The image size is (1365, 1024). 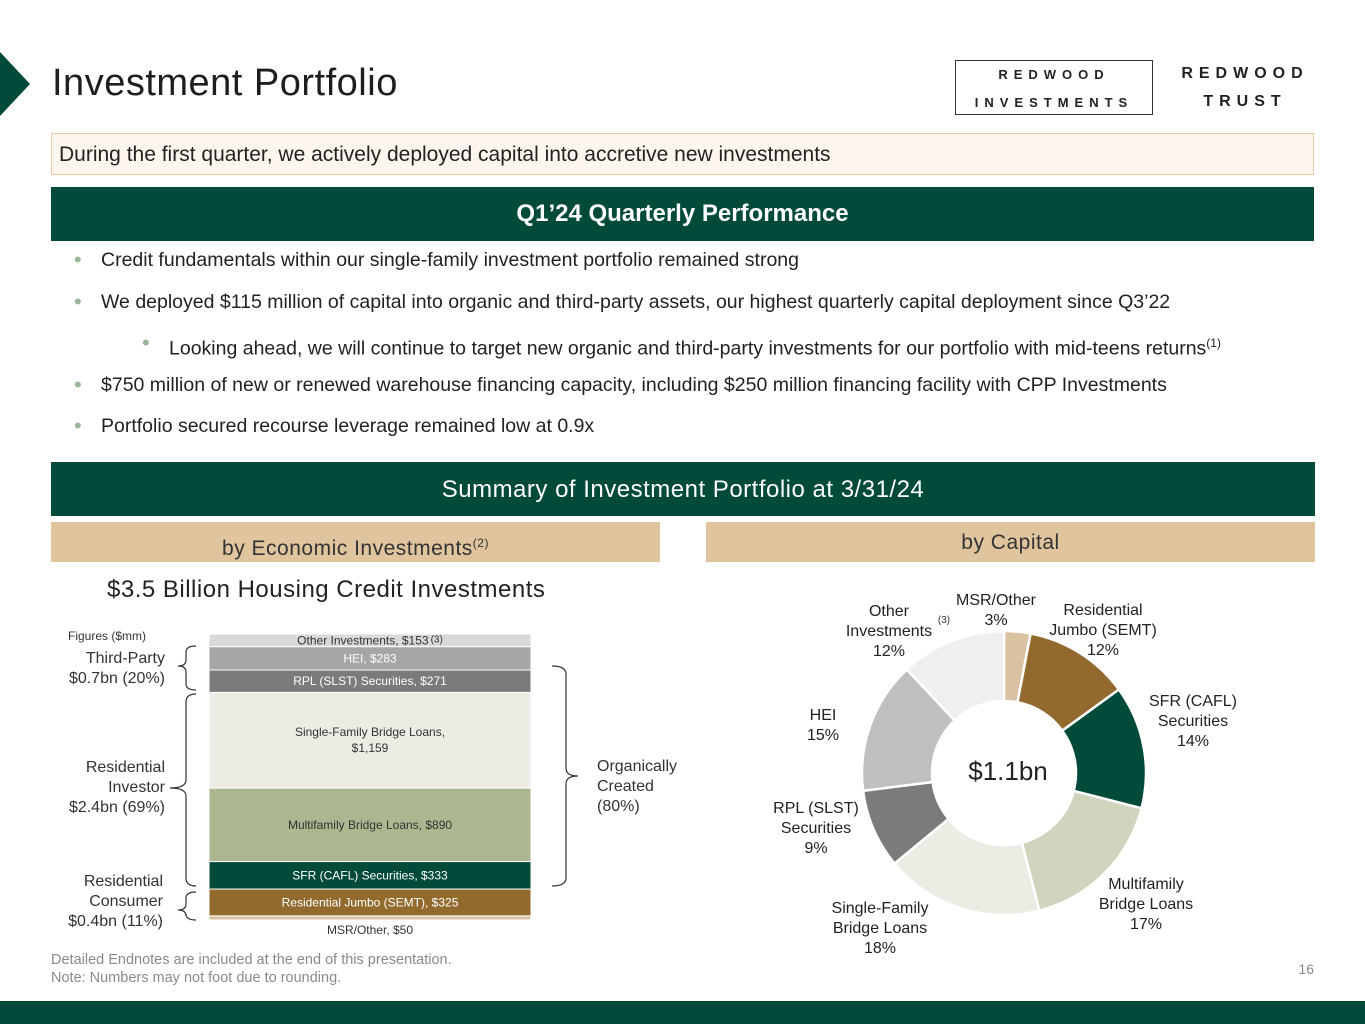 I want to click on footnote-ref: (1), so click(x=1213, y=343).